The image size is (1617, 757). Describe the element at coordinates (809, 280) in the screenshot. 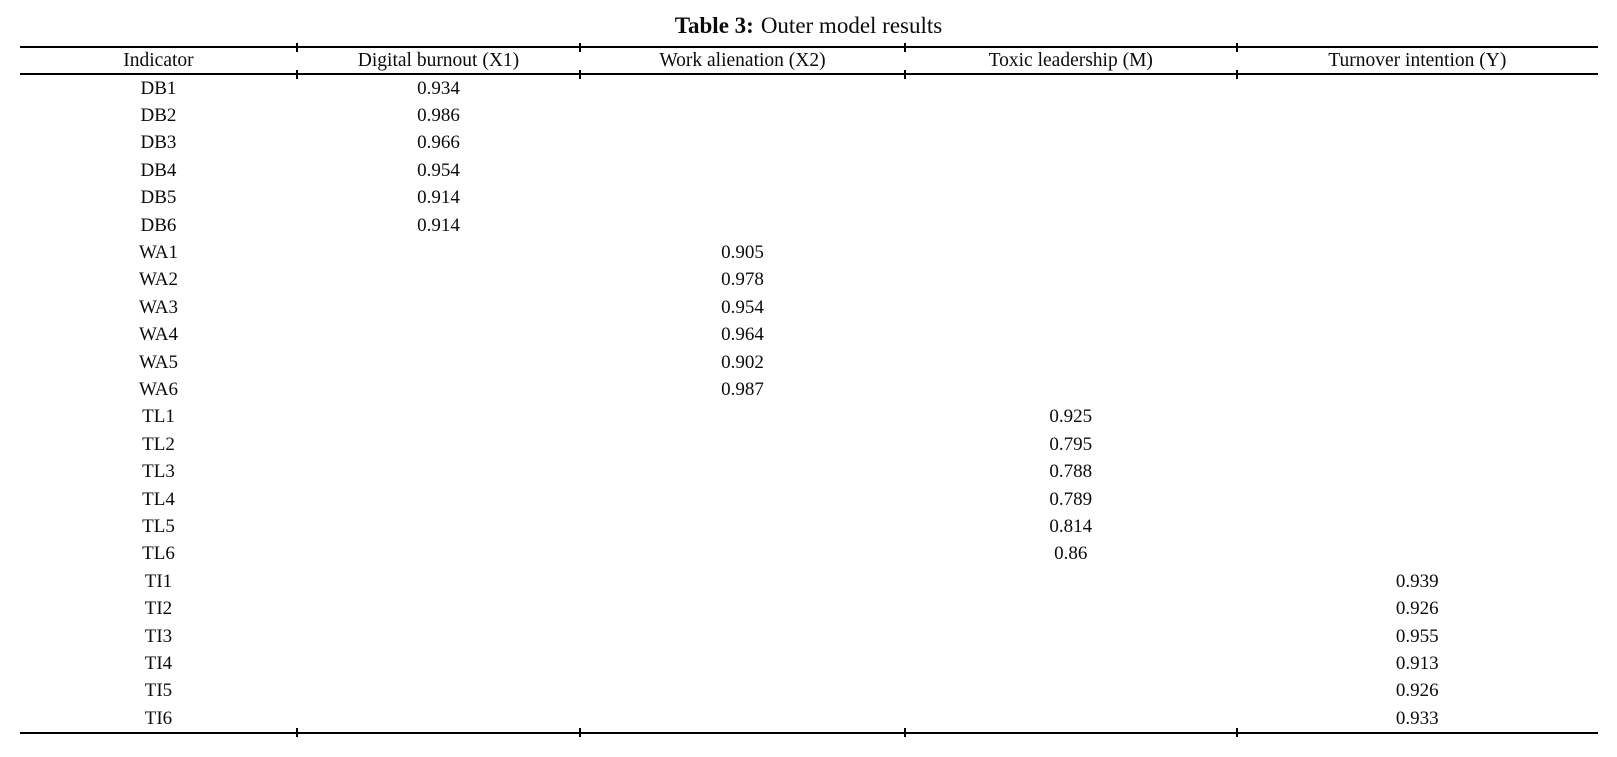

I see `table-row: WA2 0.978` at that location.